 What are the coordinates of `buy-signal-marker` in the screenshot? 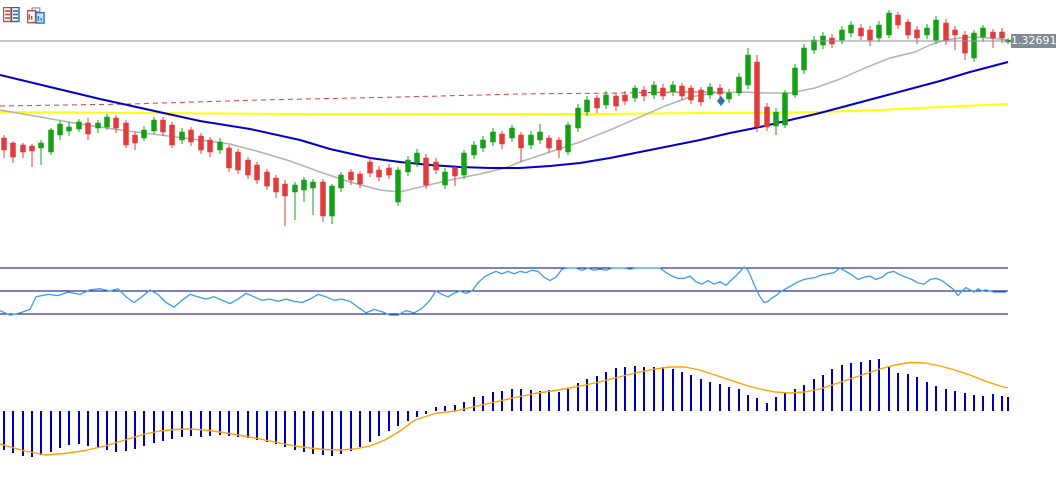 It's located at (721, 101).